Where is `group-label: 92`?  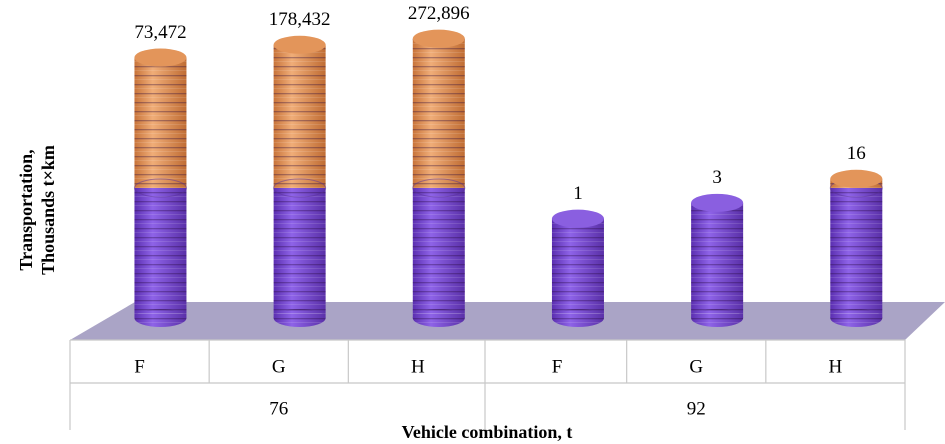
group-label: 92 is located at coordinates (696, 408).